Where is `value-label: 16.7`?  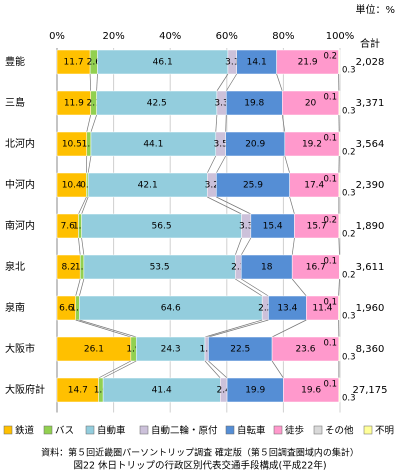
value-label: 16.7 is located at coordinates (316, 268).